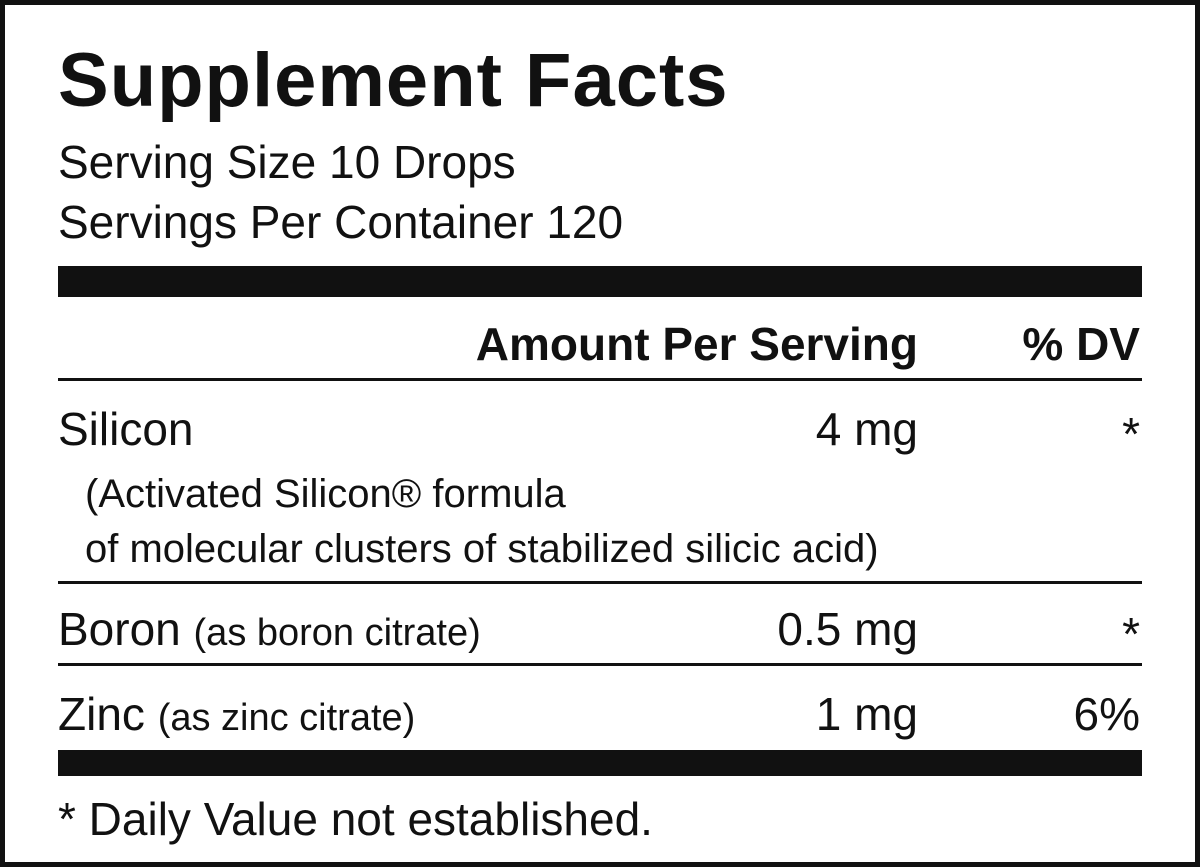 This screenshot has width=1200, height=867. I want to click on nutrient-amount: 1 mg, so click(866, 714).